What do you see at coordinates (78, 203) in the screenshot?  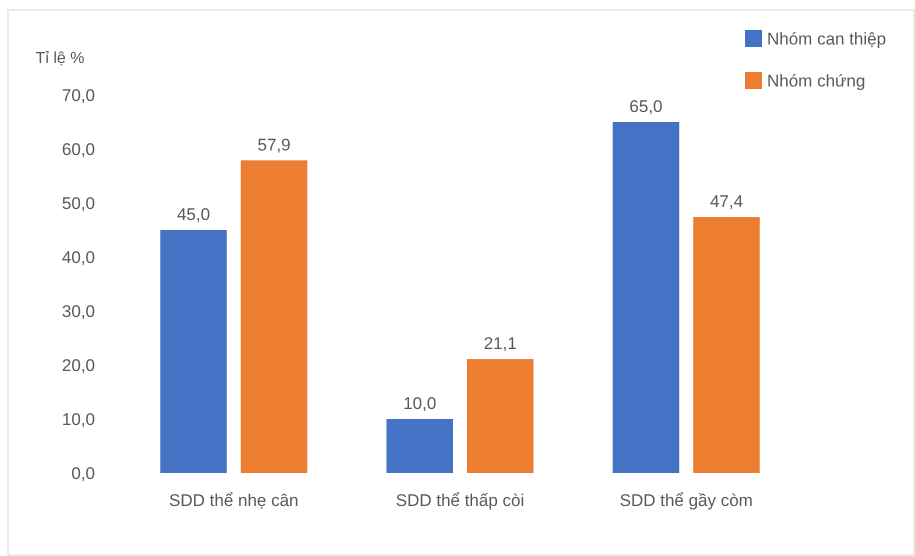 I see `y-tick-label: 50,0` at bounding box center [78, 203].